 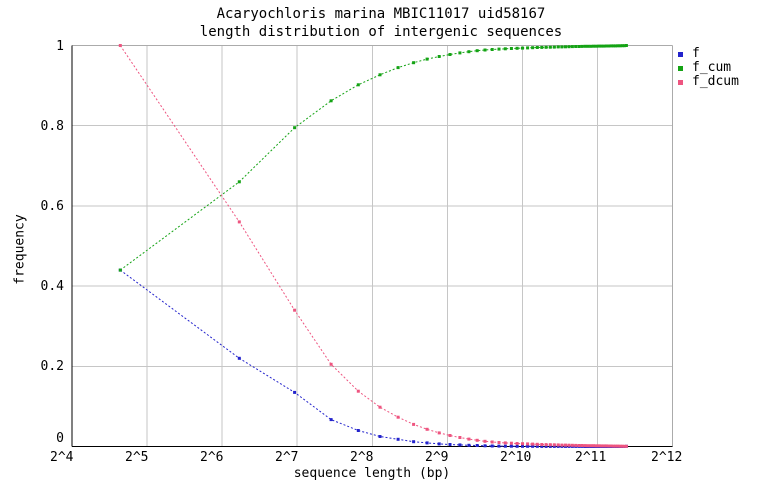 I want to click on legend-item-f: f, so click(x=689, y=54).